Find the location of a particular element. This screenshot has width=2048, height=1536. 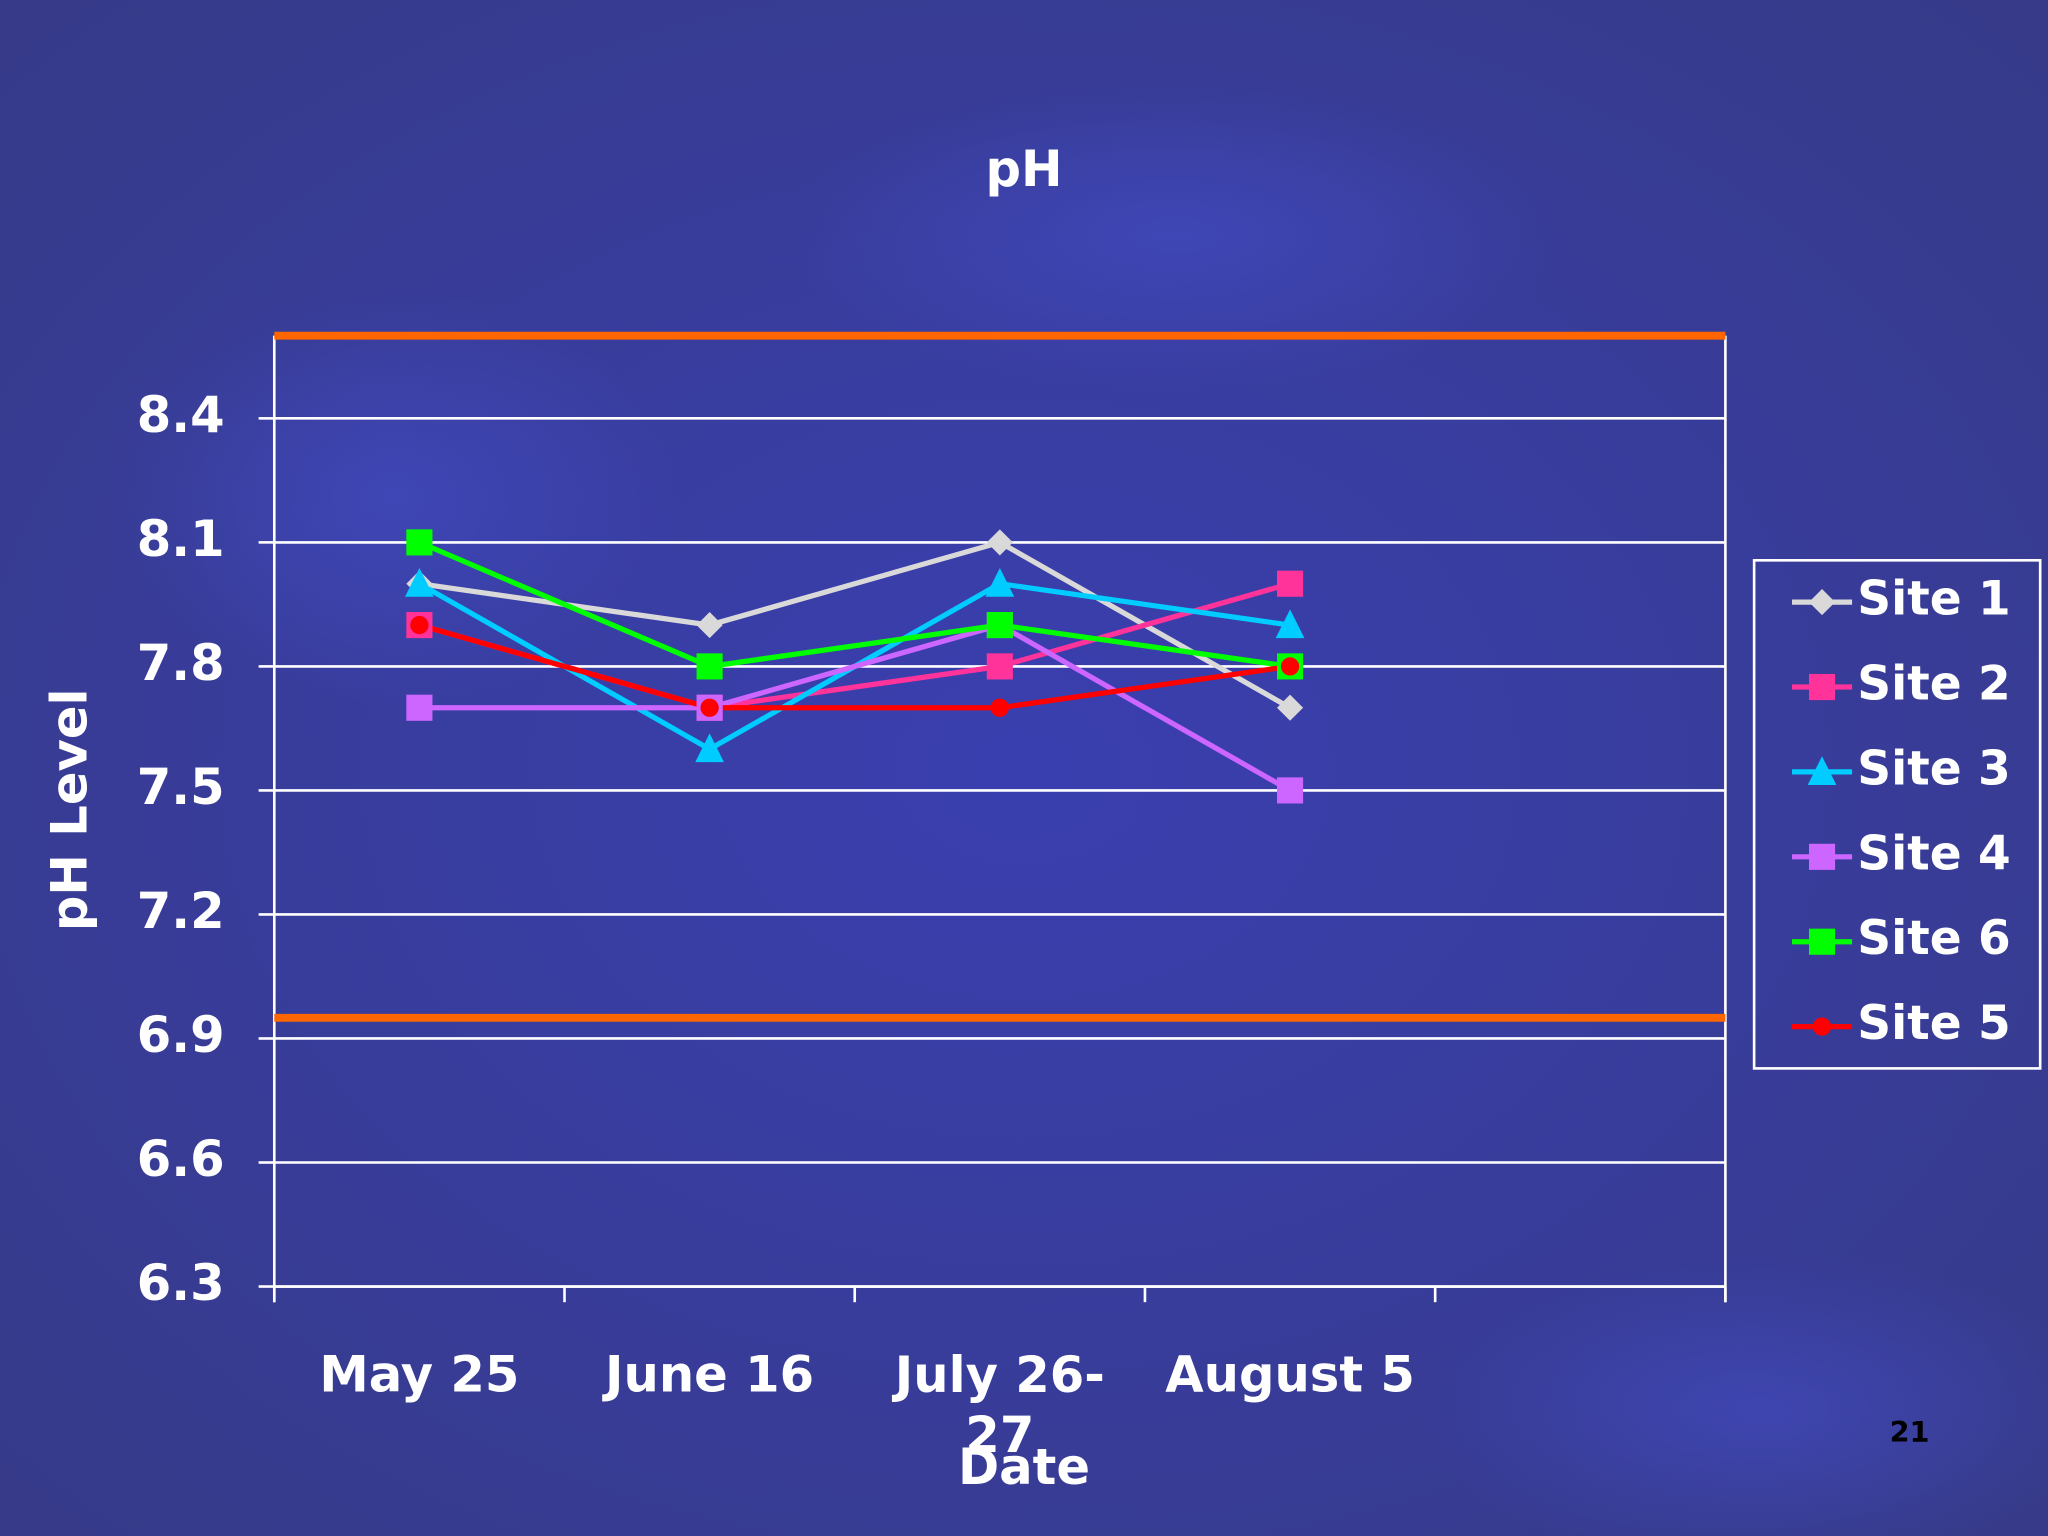

y-tick-label: 8.4 is located at coordinates (181, 415).